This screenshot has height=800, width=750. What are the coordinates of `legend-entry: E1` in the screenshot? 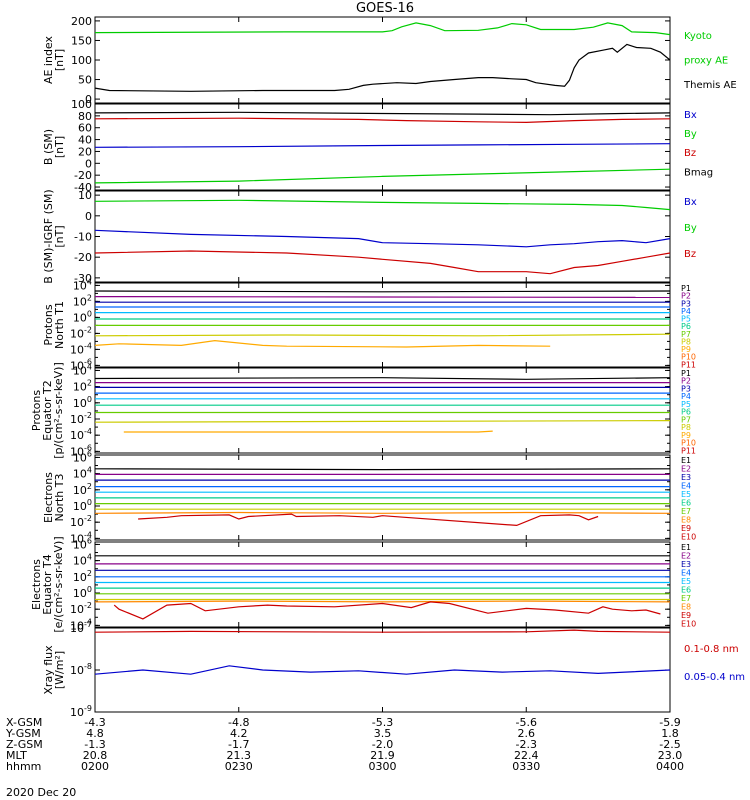 It's located at (686, 547).